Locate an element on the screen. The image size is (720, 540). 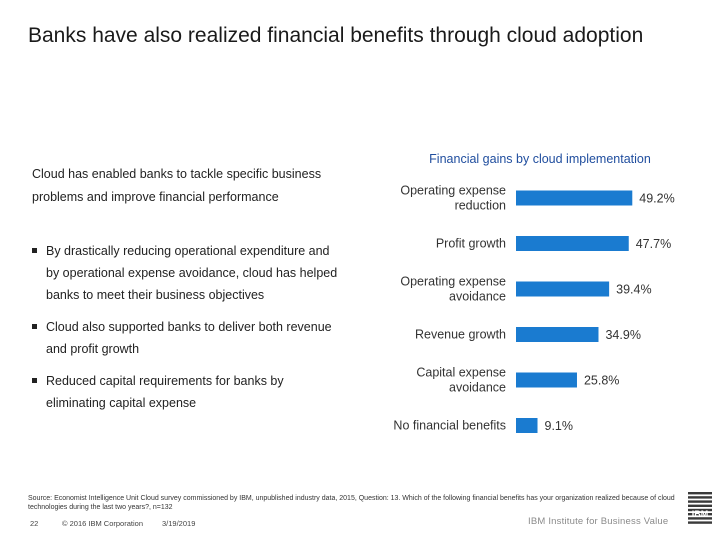
ibm-logo: IBM is located at coordinates (700, 508).